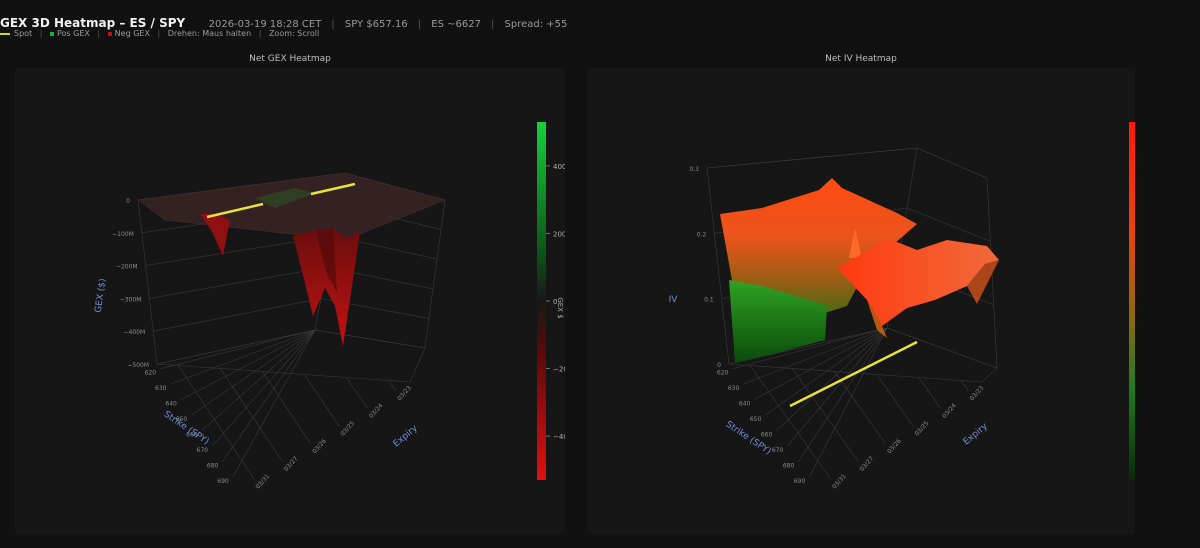 The width and height of the screenshot is (1200, 548). Describe the element at coordinates (5, 33) in the screenshot. I see `spot-line-swatch` at that location.